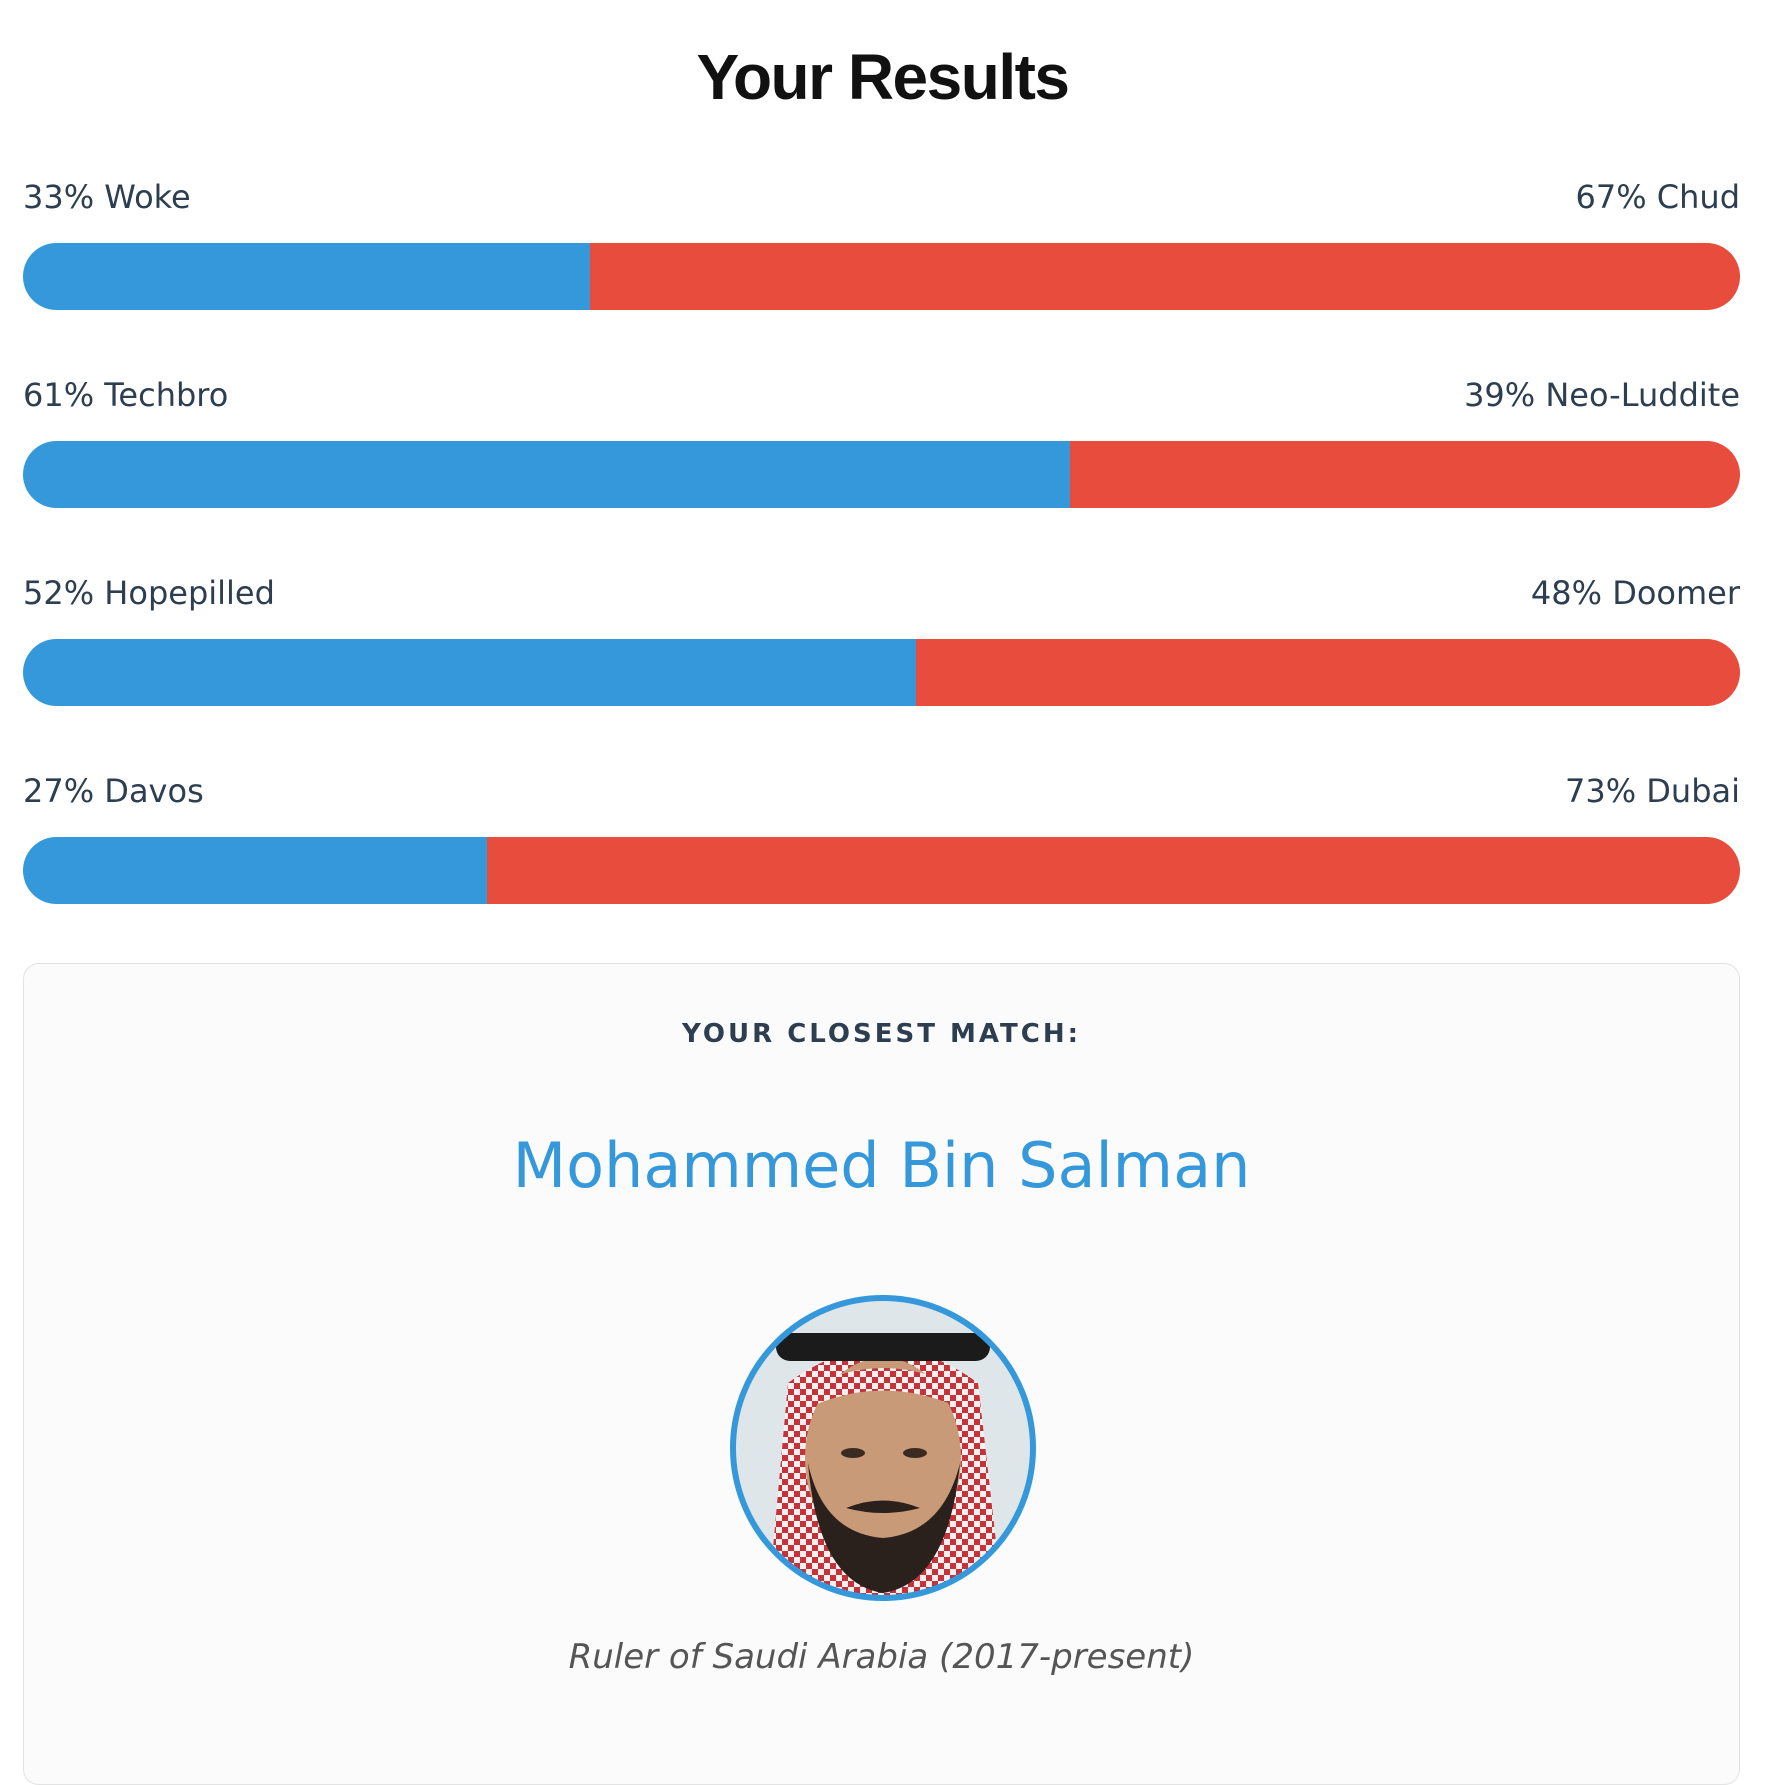 Image resolution: width=1765 pixels, height=1785 pixels. Describe the element at coordinates (126, 395) in the screenshot. I see `left-label: 61% Techbro` at that location.